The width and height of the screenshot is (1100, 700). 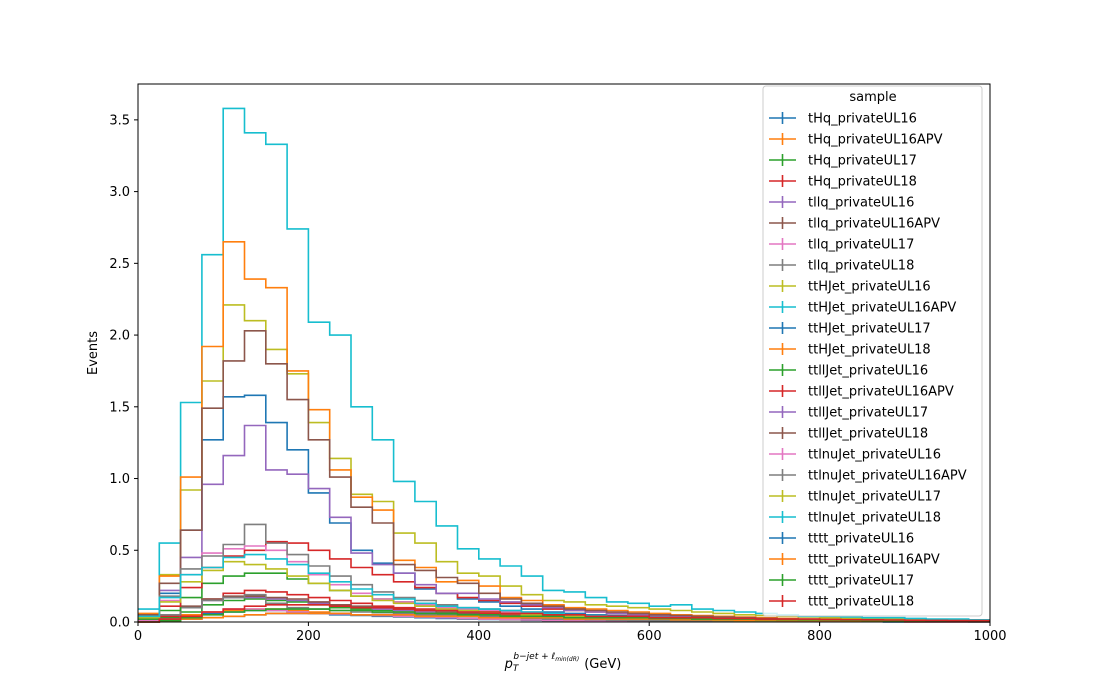 I want to click on legend-entry: ttlnuJet_privateUL16APV, so click(x=868, y=476).